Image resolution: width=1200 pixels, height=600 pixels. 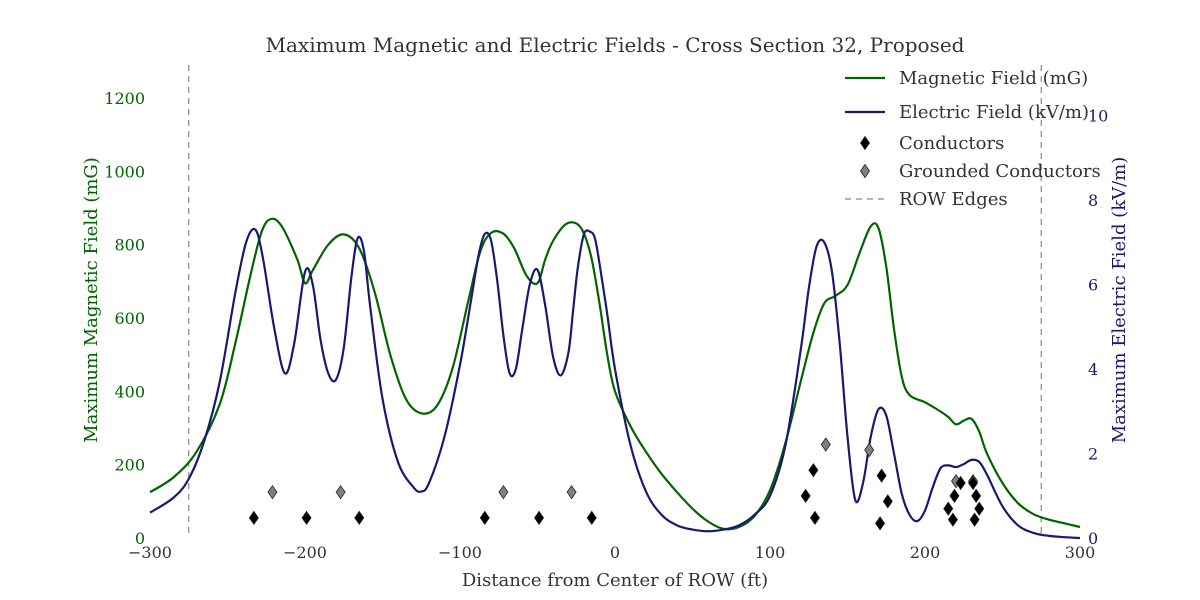 What do you see at coordinates (993, 78) in the screenshot?
I see `legend-label: Magnetic Field (mG)` at bounding box center [993, 78].